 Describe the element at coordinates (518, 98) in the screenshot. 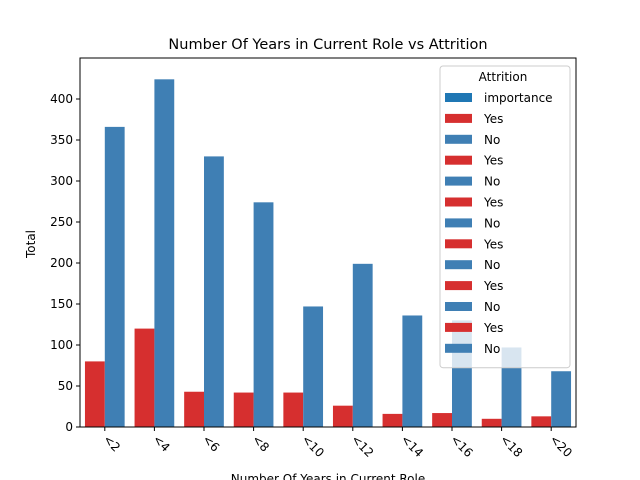

I see `legend-label: importance` at that location.